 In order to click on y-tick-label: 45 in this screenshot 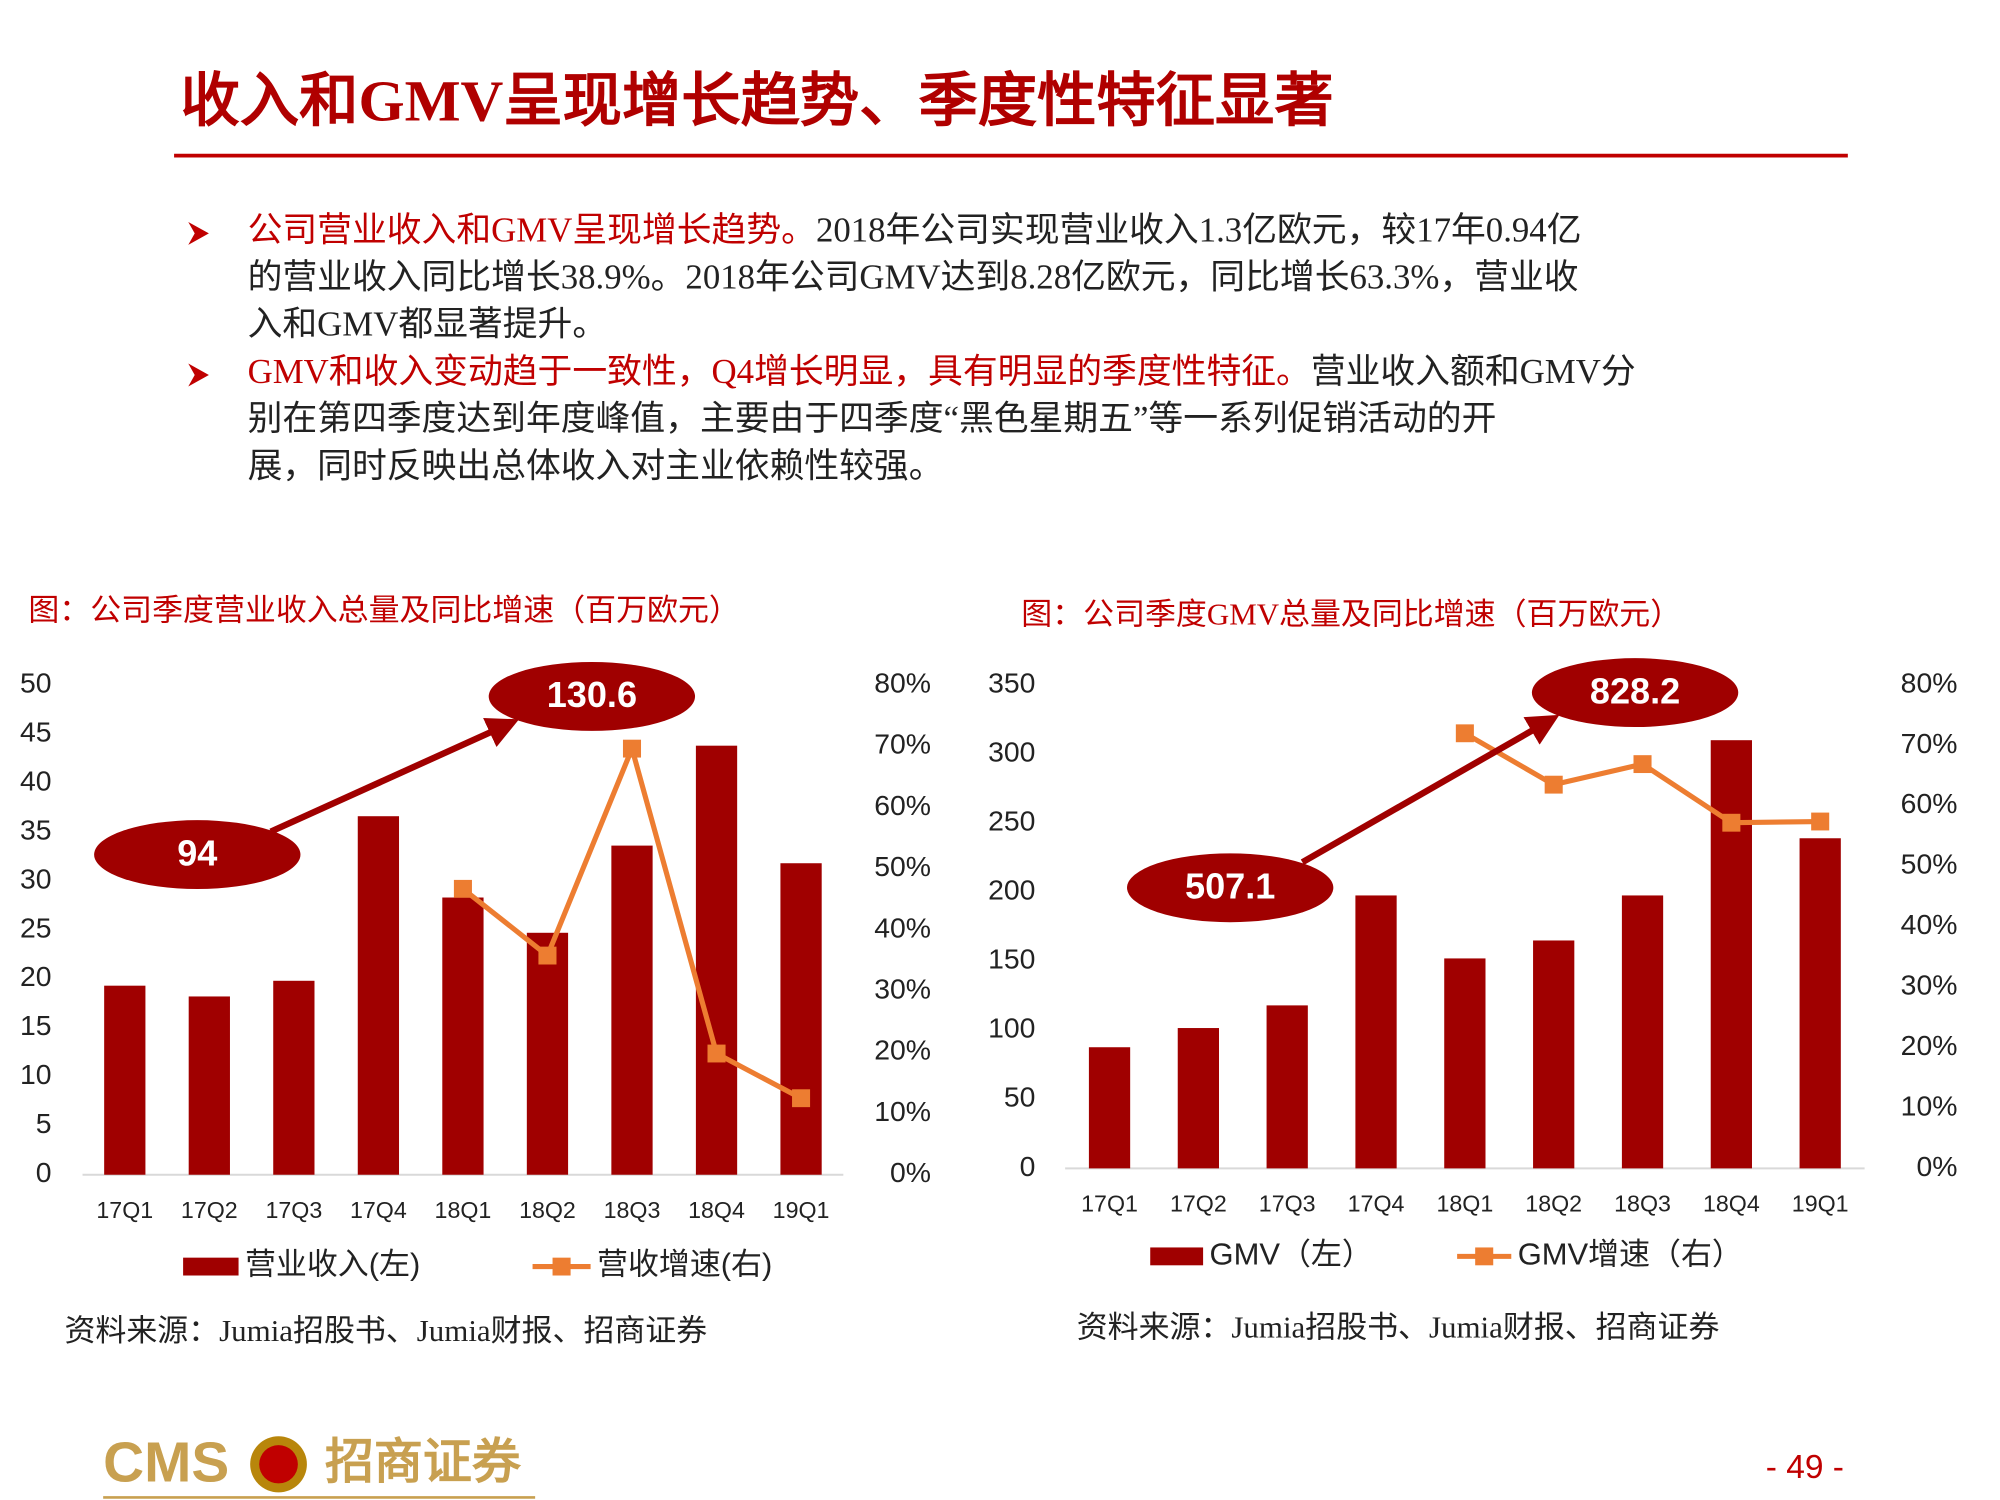, I will do `click(36, 731)`.